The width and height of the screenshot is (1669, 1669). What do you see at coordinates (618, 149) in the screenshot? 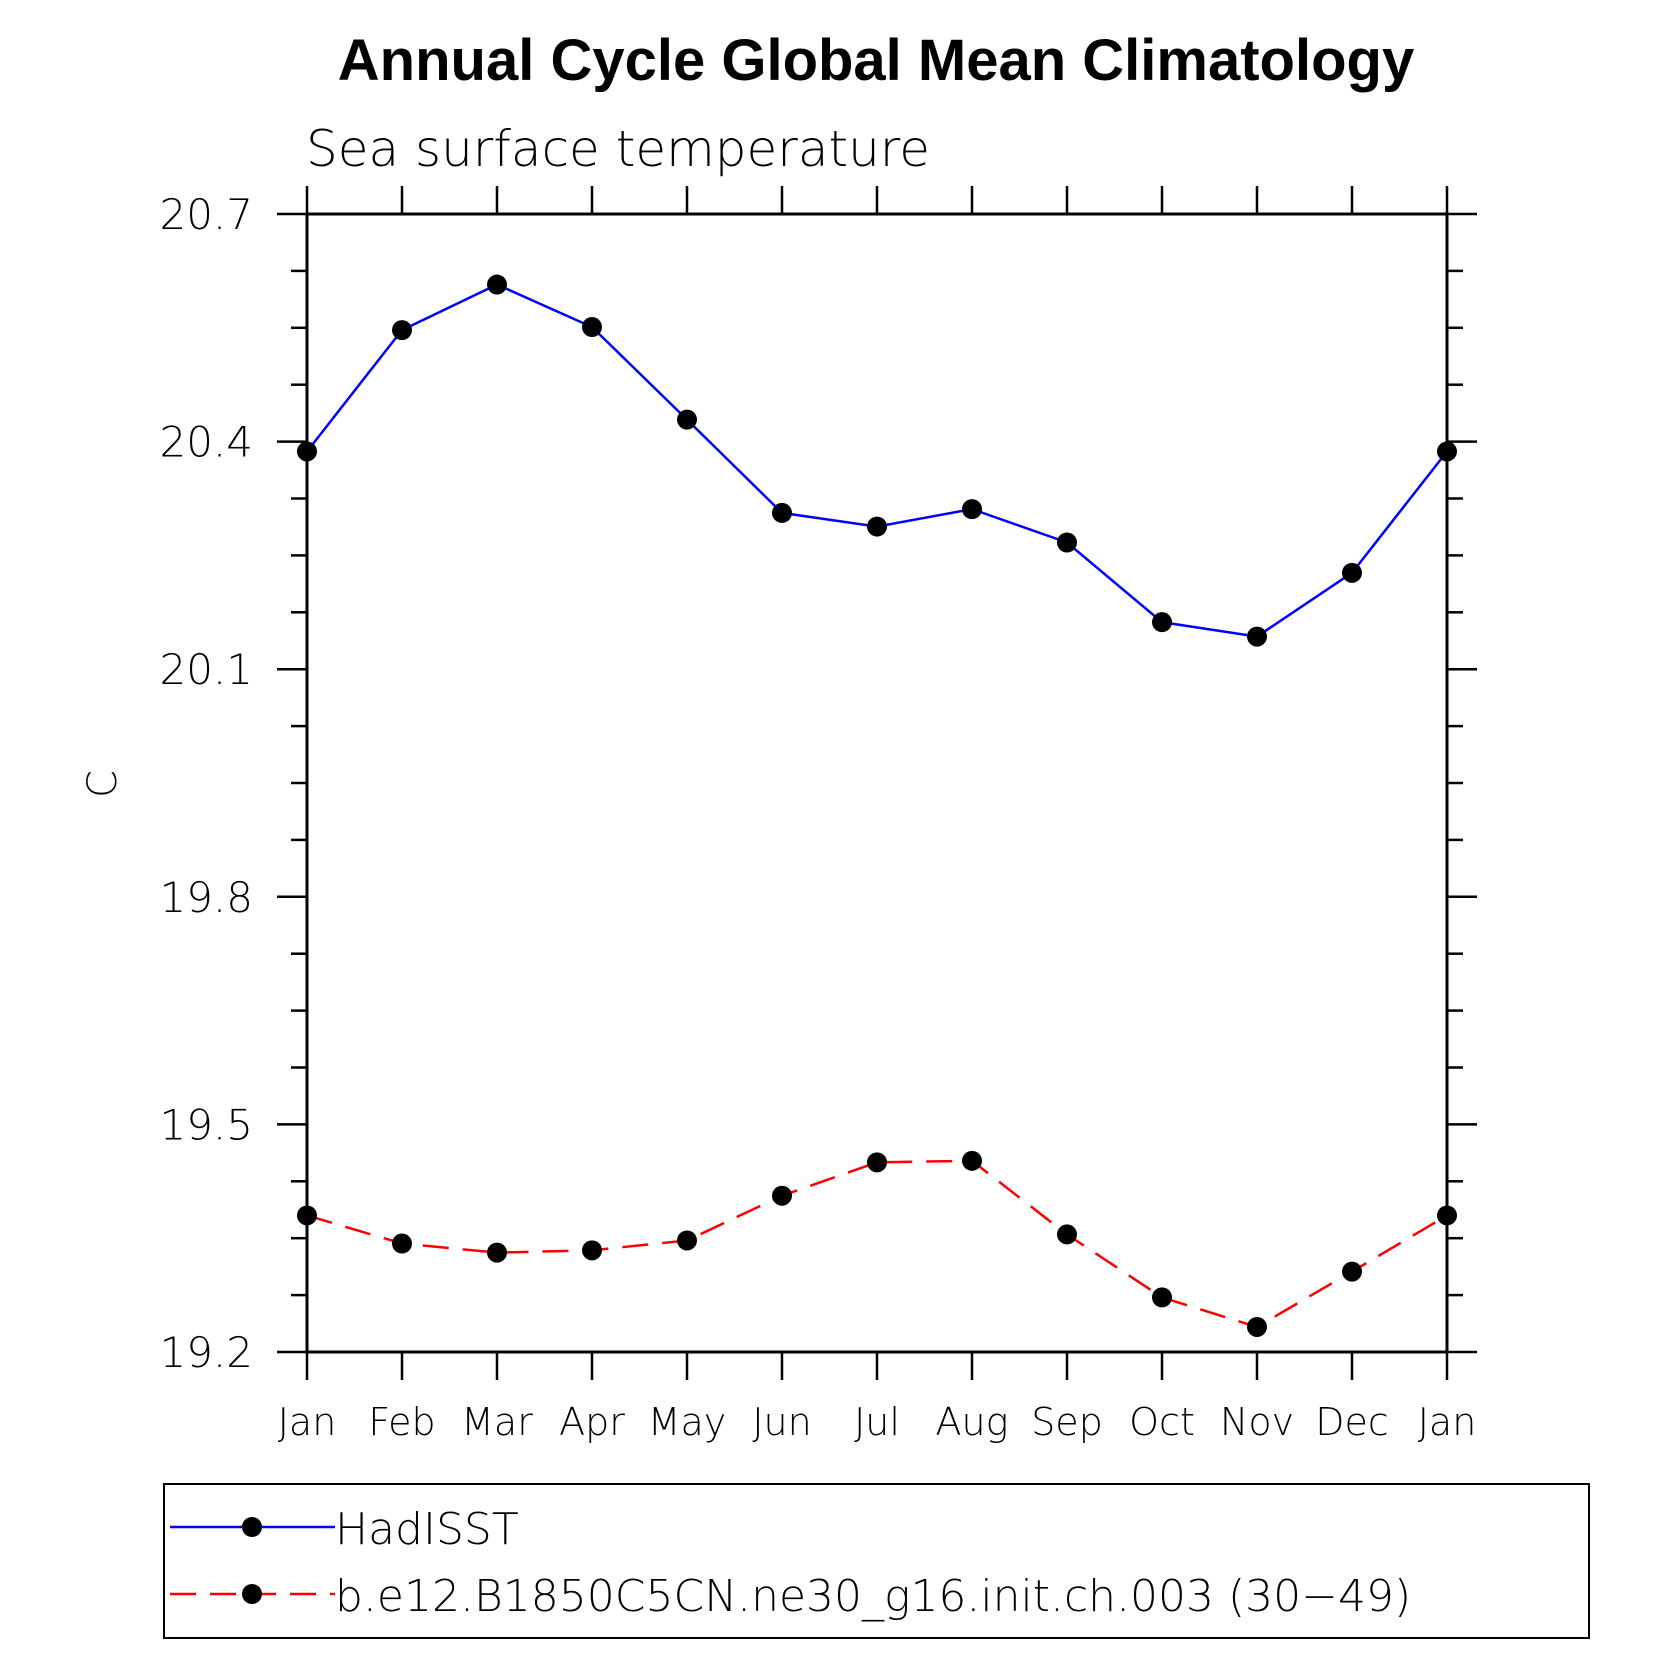
I see `chart-subtitle: Sea surface temperature` at bounding box center [618, 149].